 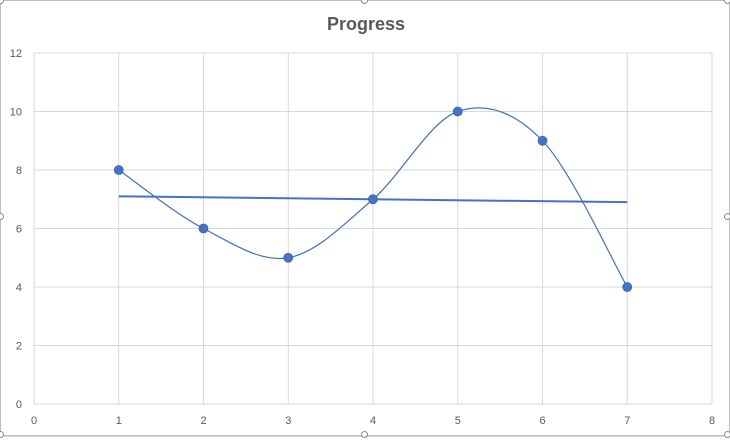 I want to click on y-tick-label: 10, so click(x=16, y=113).